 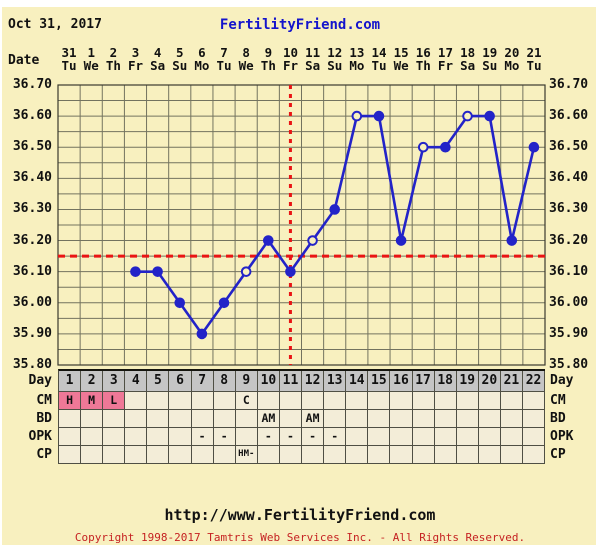 I want to click on cm-cell-day-9: C, so click(x=246, y=401).